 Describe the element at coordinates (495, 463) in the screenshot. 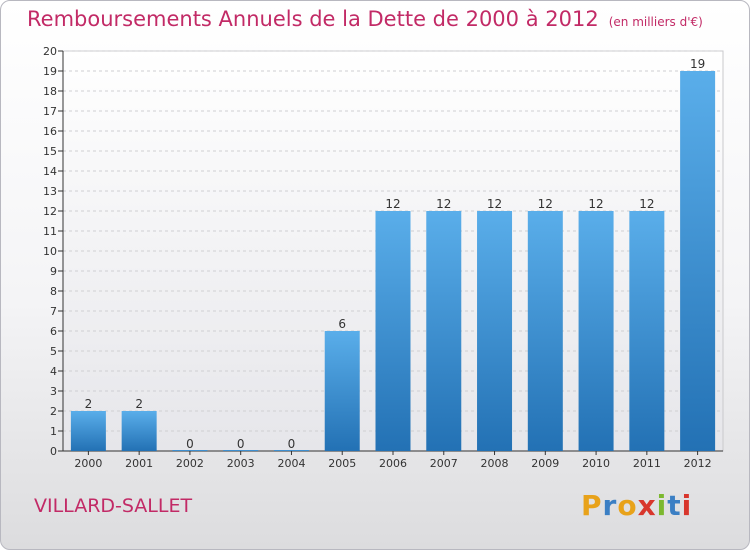

I see `x-tick-label: 2008` at that location.